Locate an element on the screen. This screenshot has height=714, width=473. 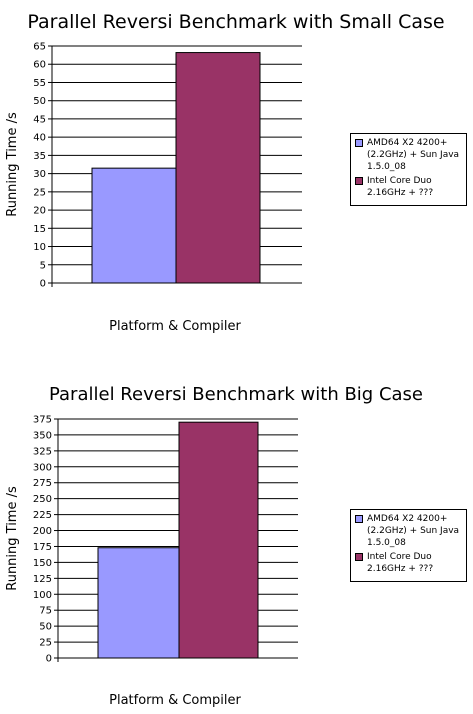
y-tick-label: 225 is located at coordinates (42, 515).